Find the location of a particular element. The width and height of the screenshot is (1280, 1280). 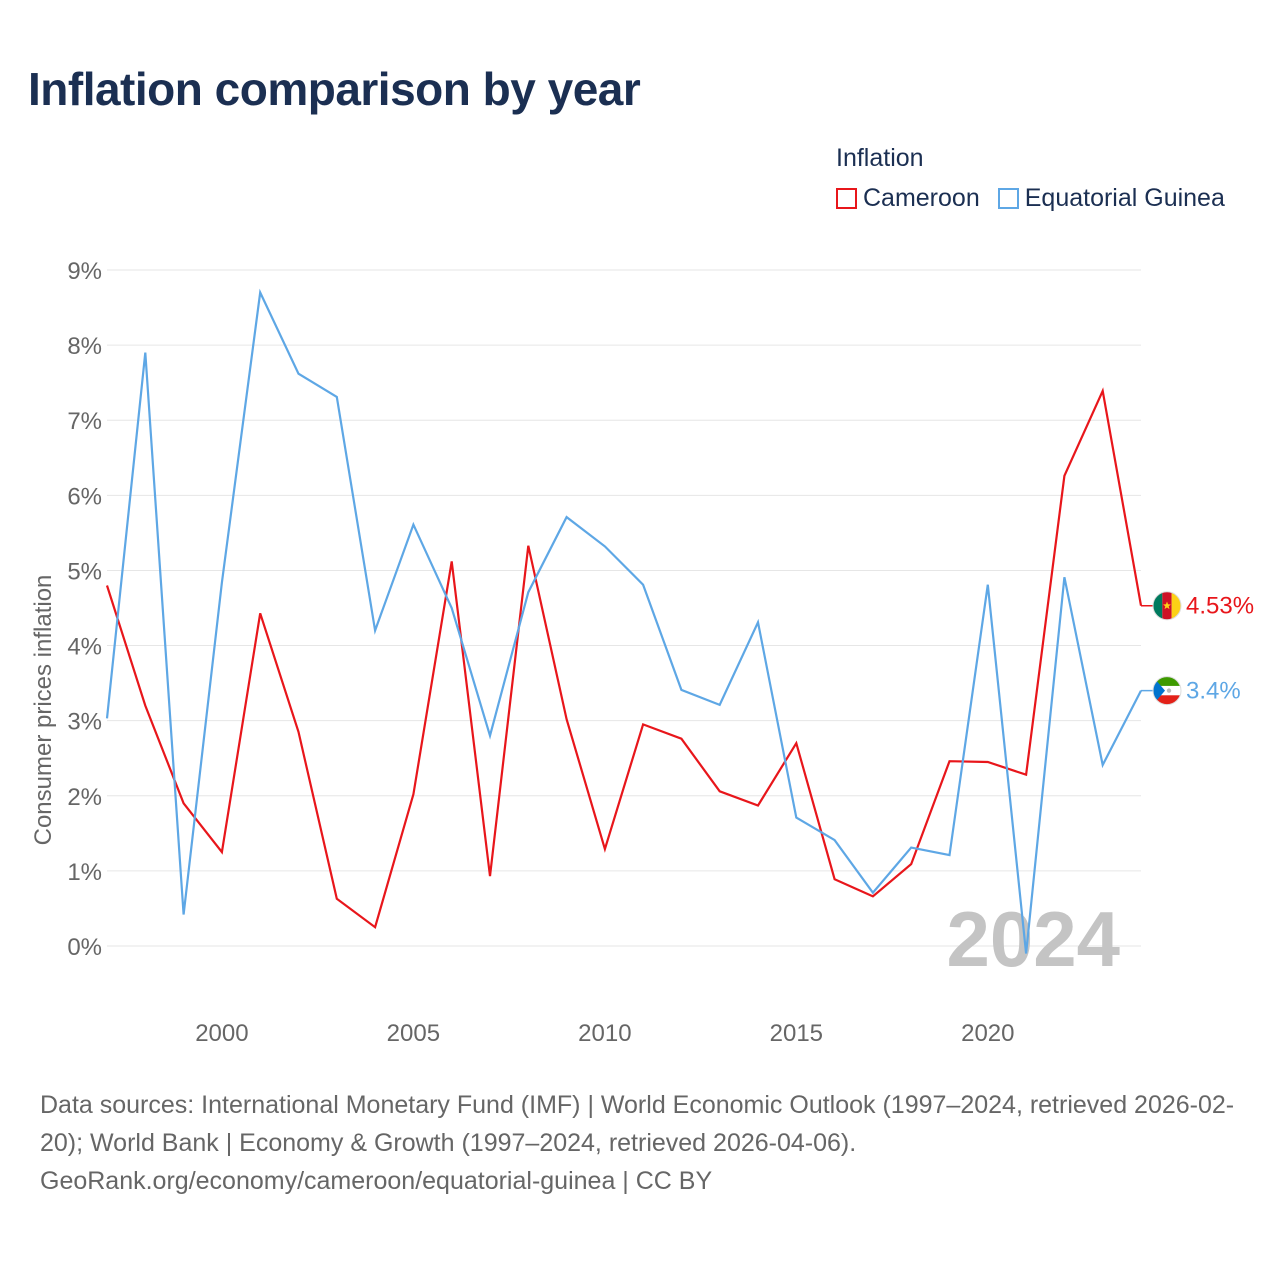

y-axis-ticks: 0% 1% 2% 3% 4% 5% 6% 7% 8% 9% is located at coordinates (84, 609).